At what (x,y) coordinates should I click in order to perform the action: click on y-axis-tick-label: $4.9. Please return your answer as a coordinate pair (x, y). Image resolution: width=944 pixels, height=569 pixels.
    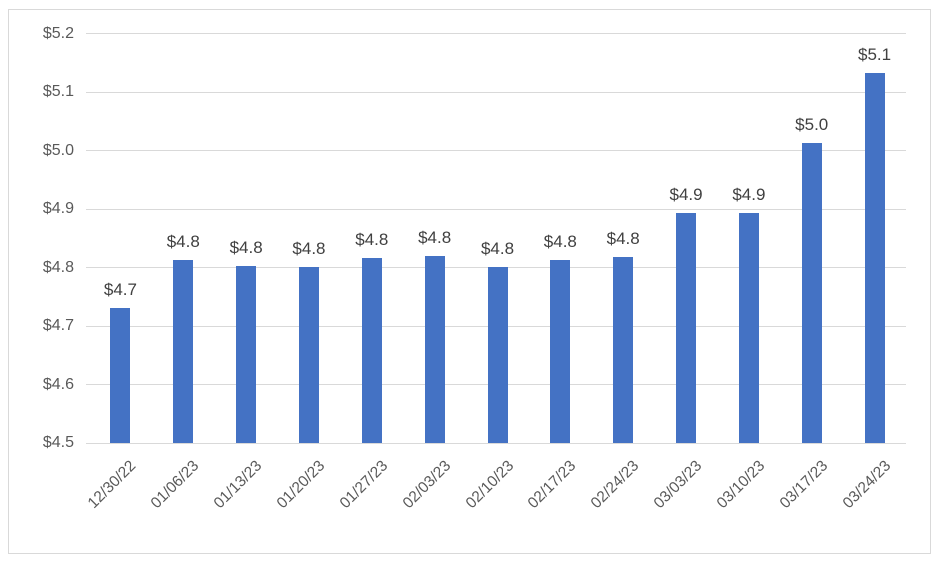
    Looking at the image, I should click on (58, 208).